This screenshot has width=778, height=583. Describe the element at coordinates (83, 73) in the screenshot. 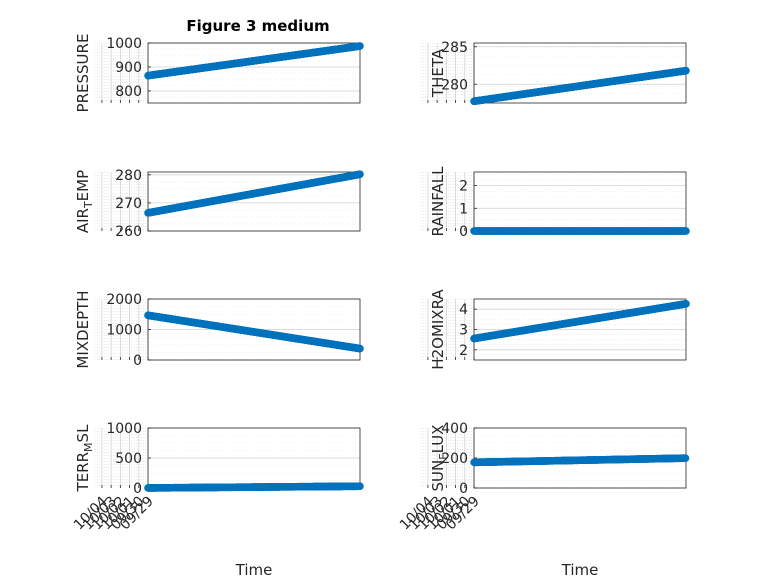

I see `y-axis-label: PRESSURE` at that location.